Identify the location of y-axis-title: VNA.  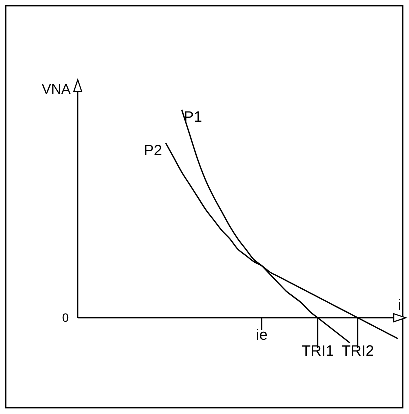
(57, 89).